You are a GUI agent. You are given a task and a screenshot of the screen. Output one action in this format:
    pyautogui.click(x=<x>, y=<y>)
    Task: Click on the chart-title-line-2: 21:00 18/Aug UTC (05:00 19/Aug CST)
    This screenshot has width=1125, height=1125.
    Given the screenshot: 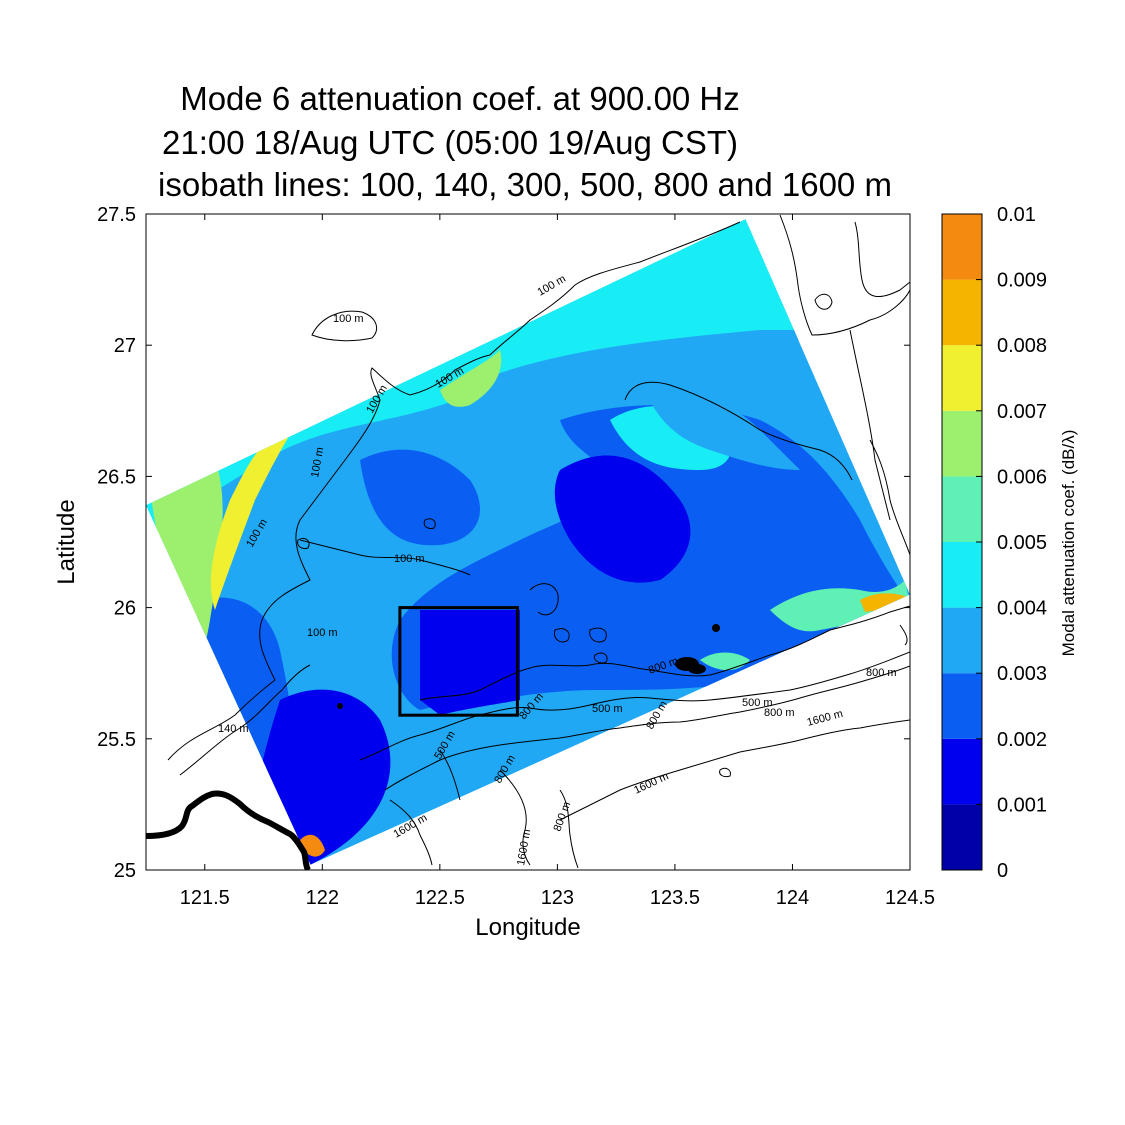 What is the action you would take?
    pyautogui.click(x=450, y=142)
    